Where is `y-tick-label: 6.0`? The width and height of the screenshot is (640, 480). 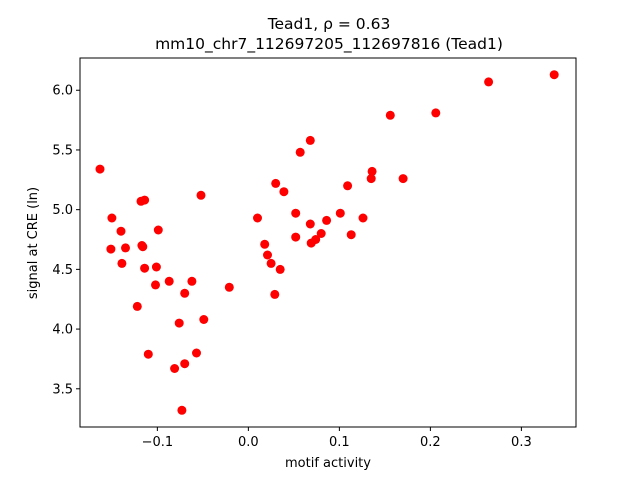 y-tick-label: 6.0 is located at coordinates (62, 91).